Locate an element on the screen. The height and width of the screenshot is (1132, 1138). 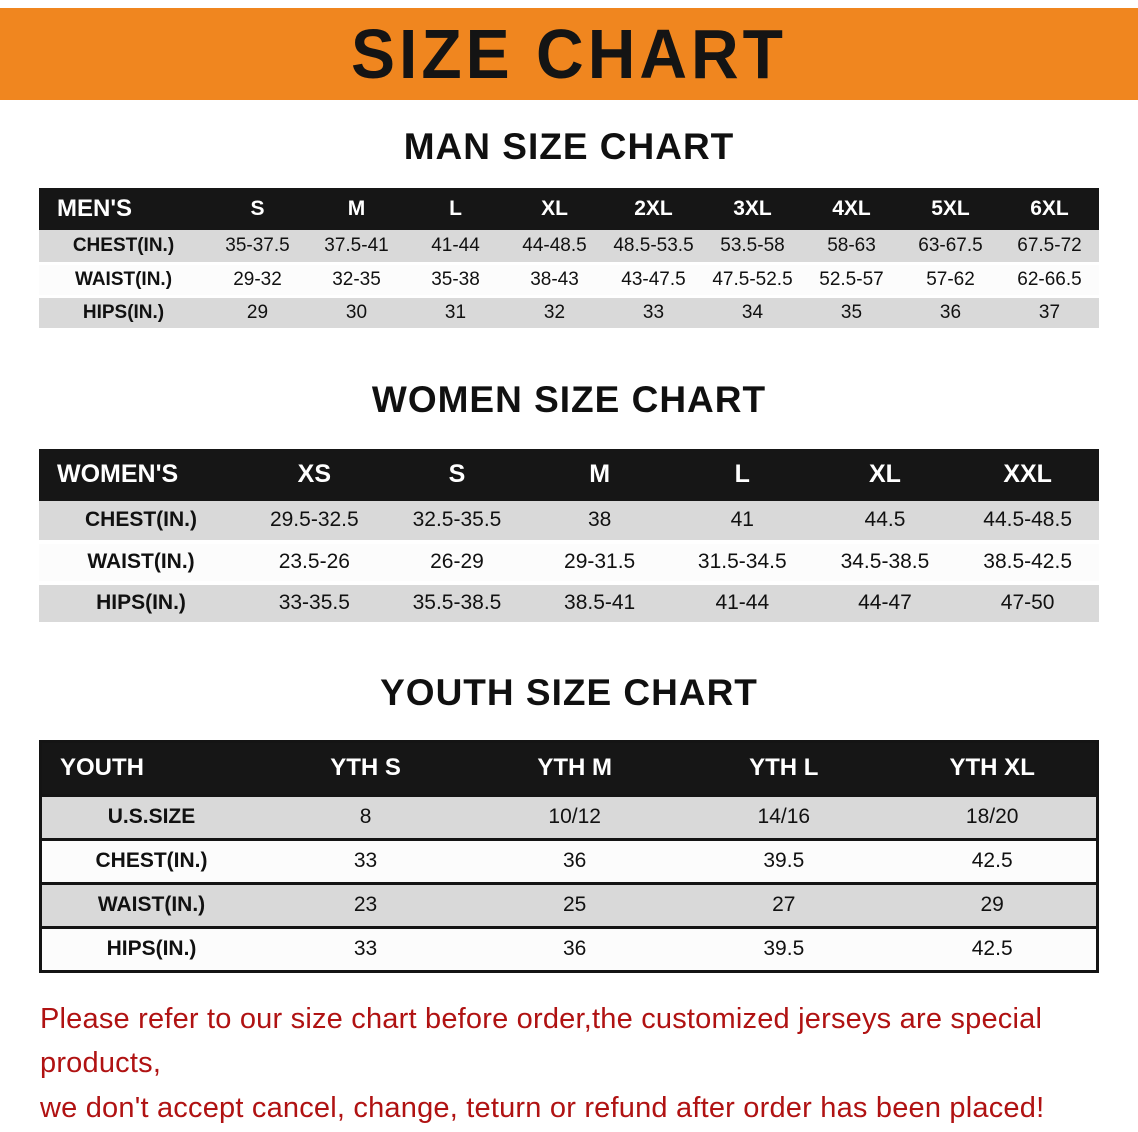
table-cell: 32 is located at coordinates (554, 312).